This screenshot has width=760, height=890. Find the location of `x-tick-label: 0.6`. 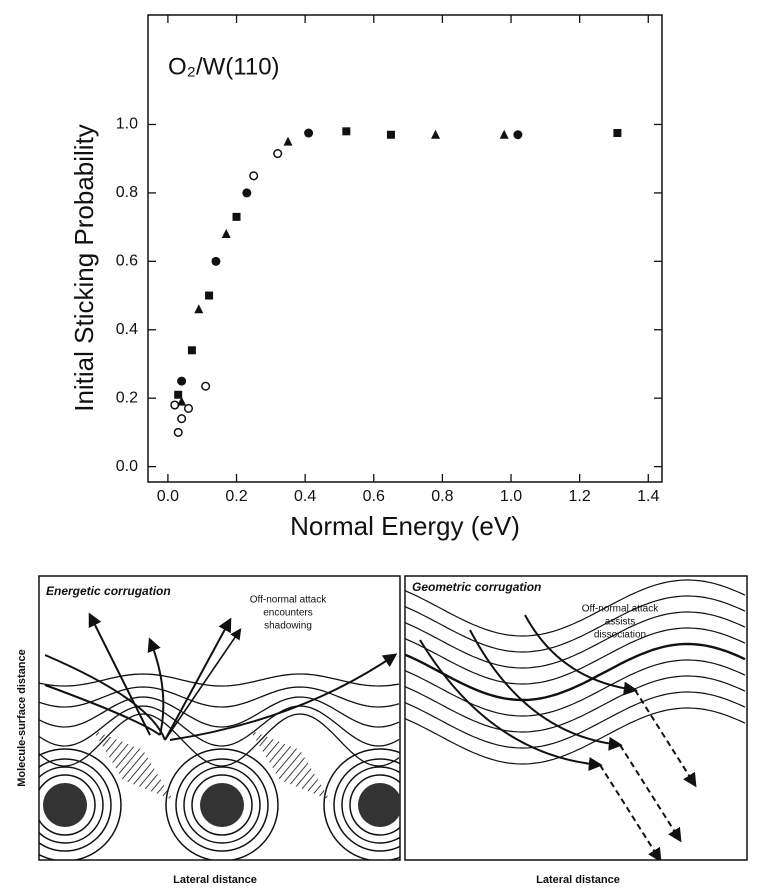

x-tick-label: 0.6 is located at coordinates (374, 496).